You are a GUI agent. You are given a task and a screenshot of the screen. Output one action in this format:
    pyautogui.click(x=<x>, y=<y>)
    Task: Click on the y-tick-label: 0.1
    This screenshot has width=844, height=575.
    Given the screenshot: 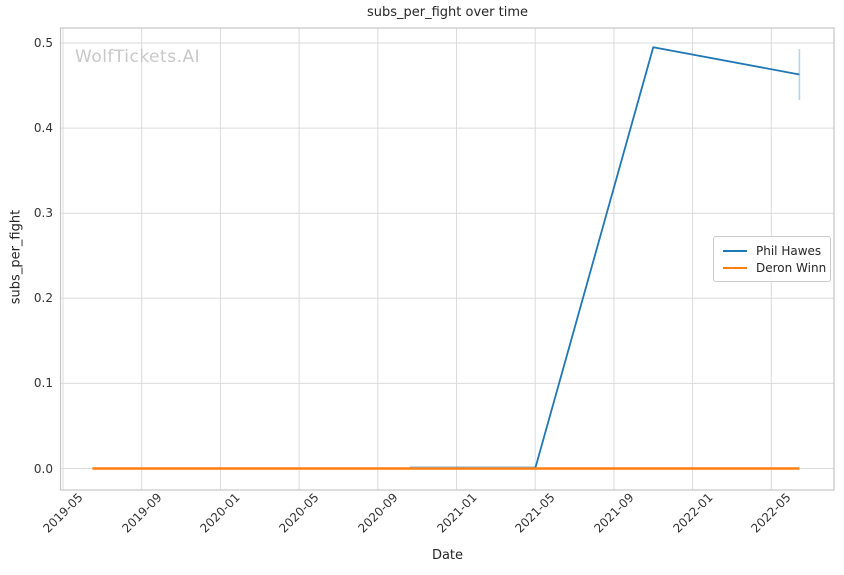 What is the action you would take?
    pyautogui.click(x=43, y=383)
    